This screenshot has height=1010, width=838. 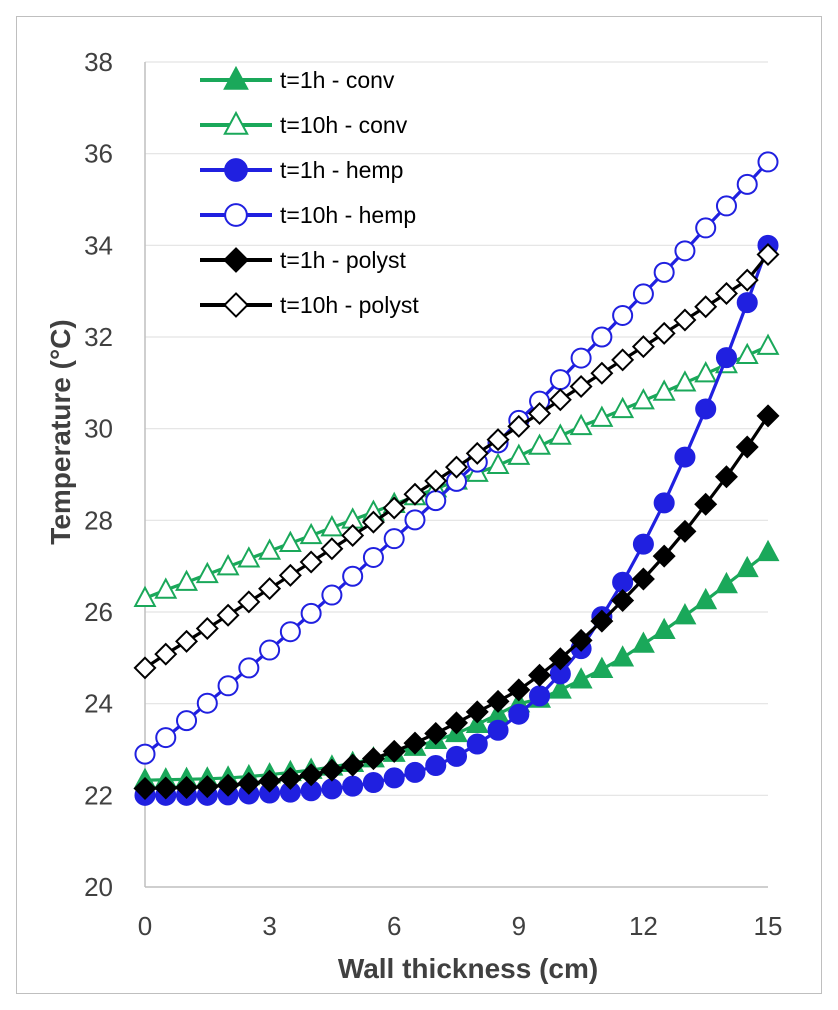 What do you see at coordinates (394, 926) in the screenshot?
I see `x-tick-label: 6` at bounding box center [394, 926].